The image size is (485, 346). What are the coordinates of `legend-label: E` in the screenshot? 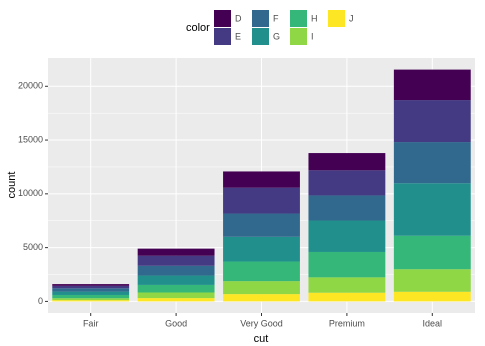 It's located at (238, 36).